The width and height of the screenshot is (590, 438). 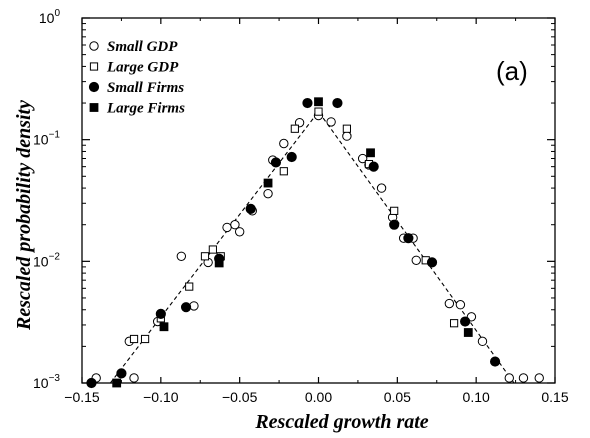 I want to click on legend-label-small-firms: Small Firms, so click(x=145, y=88).